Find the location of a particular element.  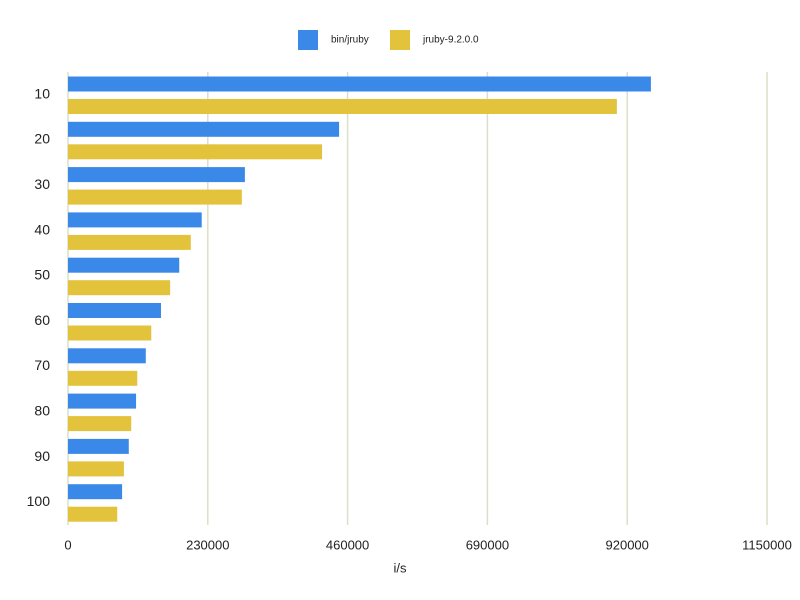

y-tick-label: 40 is located at coordinates (42, 229).